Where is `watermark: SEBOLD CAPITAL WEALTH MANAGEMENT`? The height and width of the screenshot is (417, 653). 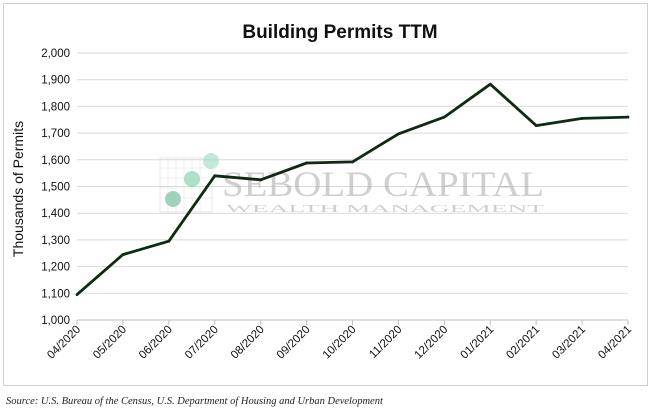
watermark: SEBOLD CAPITAL WEALTH MANAGEMENT is located at coordinates (352, 184).